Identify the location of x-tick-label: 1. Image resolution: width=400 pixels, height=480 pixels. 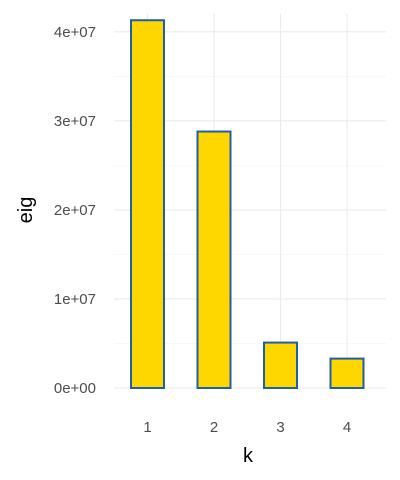
(147, 427).